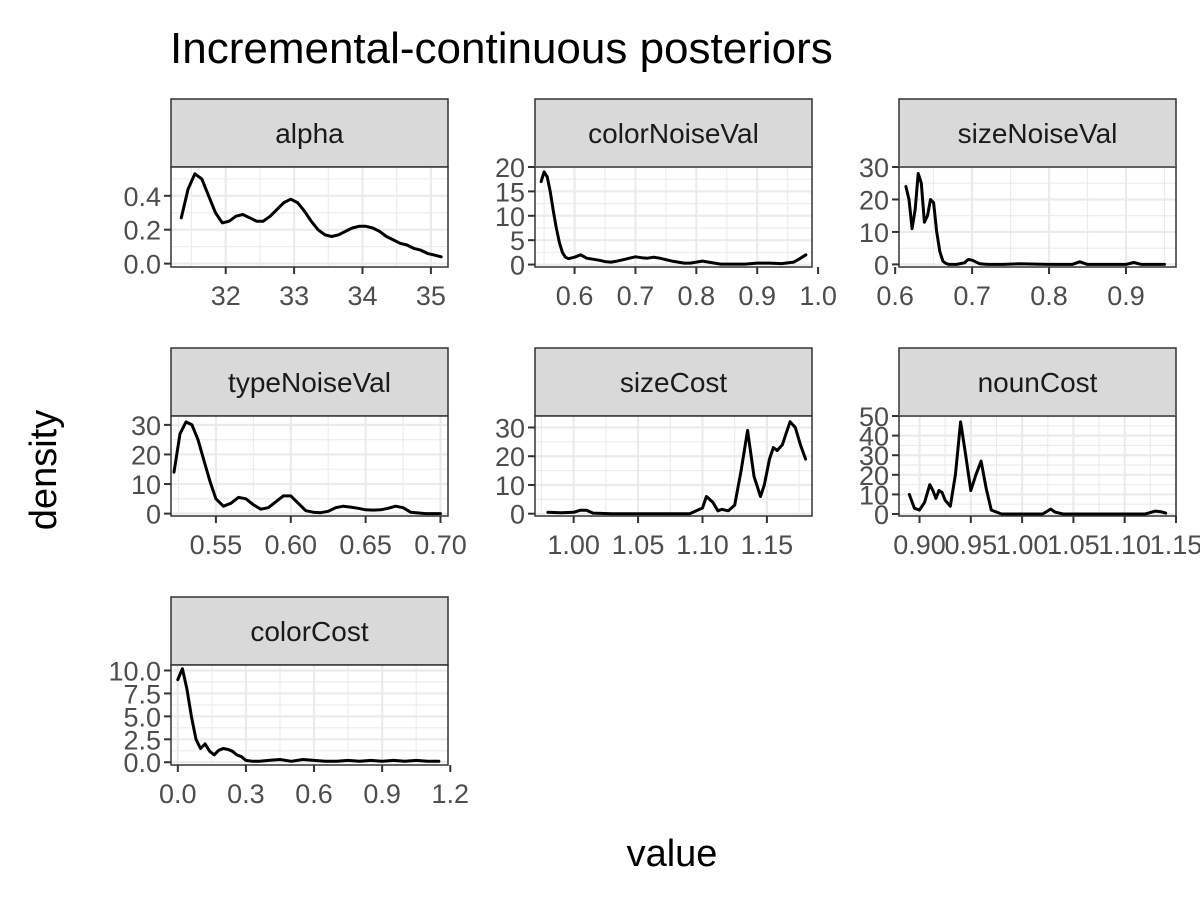 This screenshot has height=900, width=1200. I want to click on y-tick-label: 10.0, so click(134, 672).